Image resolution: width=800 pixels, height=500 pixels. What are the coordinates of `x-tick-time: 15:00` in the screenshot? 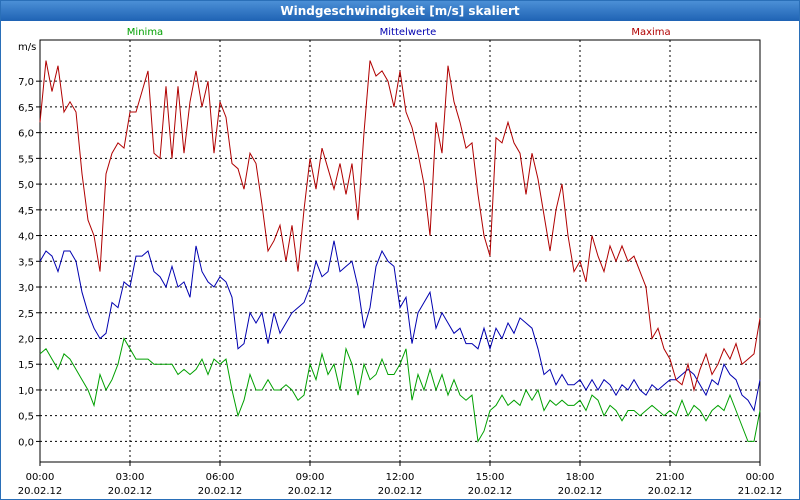 It's located at (490, 477).